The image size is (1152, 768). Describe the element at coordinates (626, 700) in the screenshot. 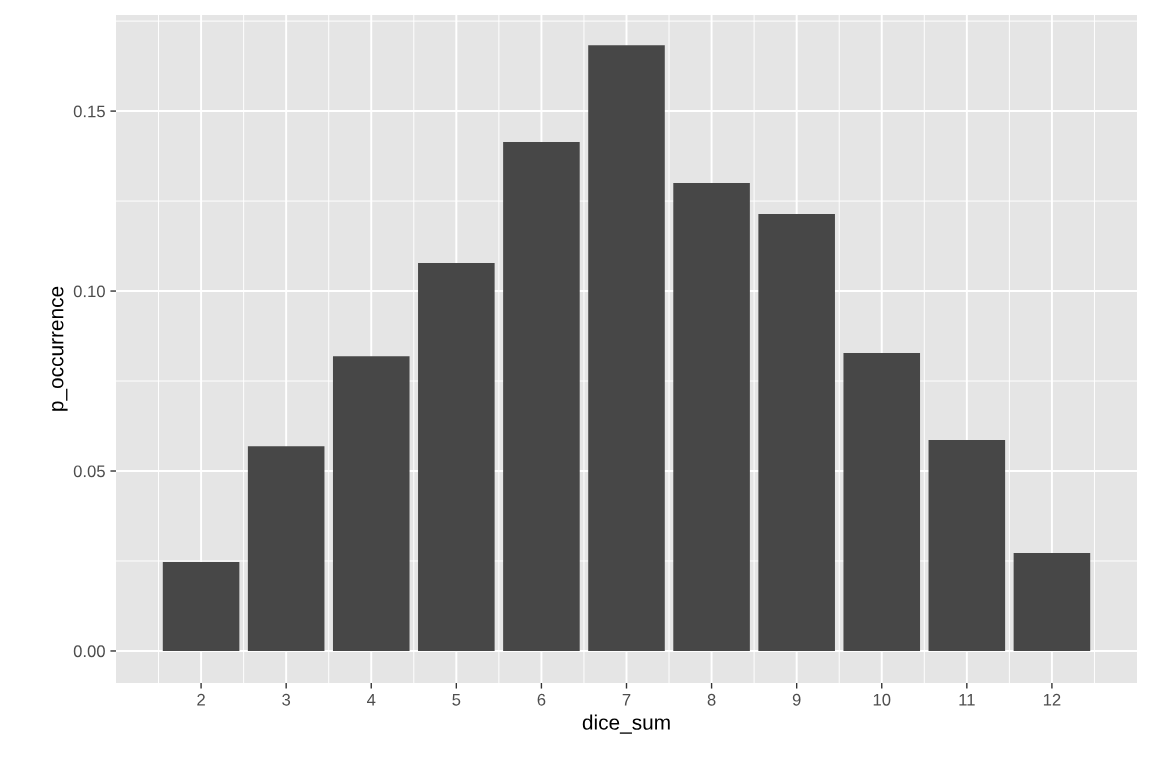

I see `x-tick-label: 7` at that location.